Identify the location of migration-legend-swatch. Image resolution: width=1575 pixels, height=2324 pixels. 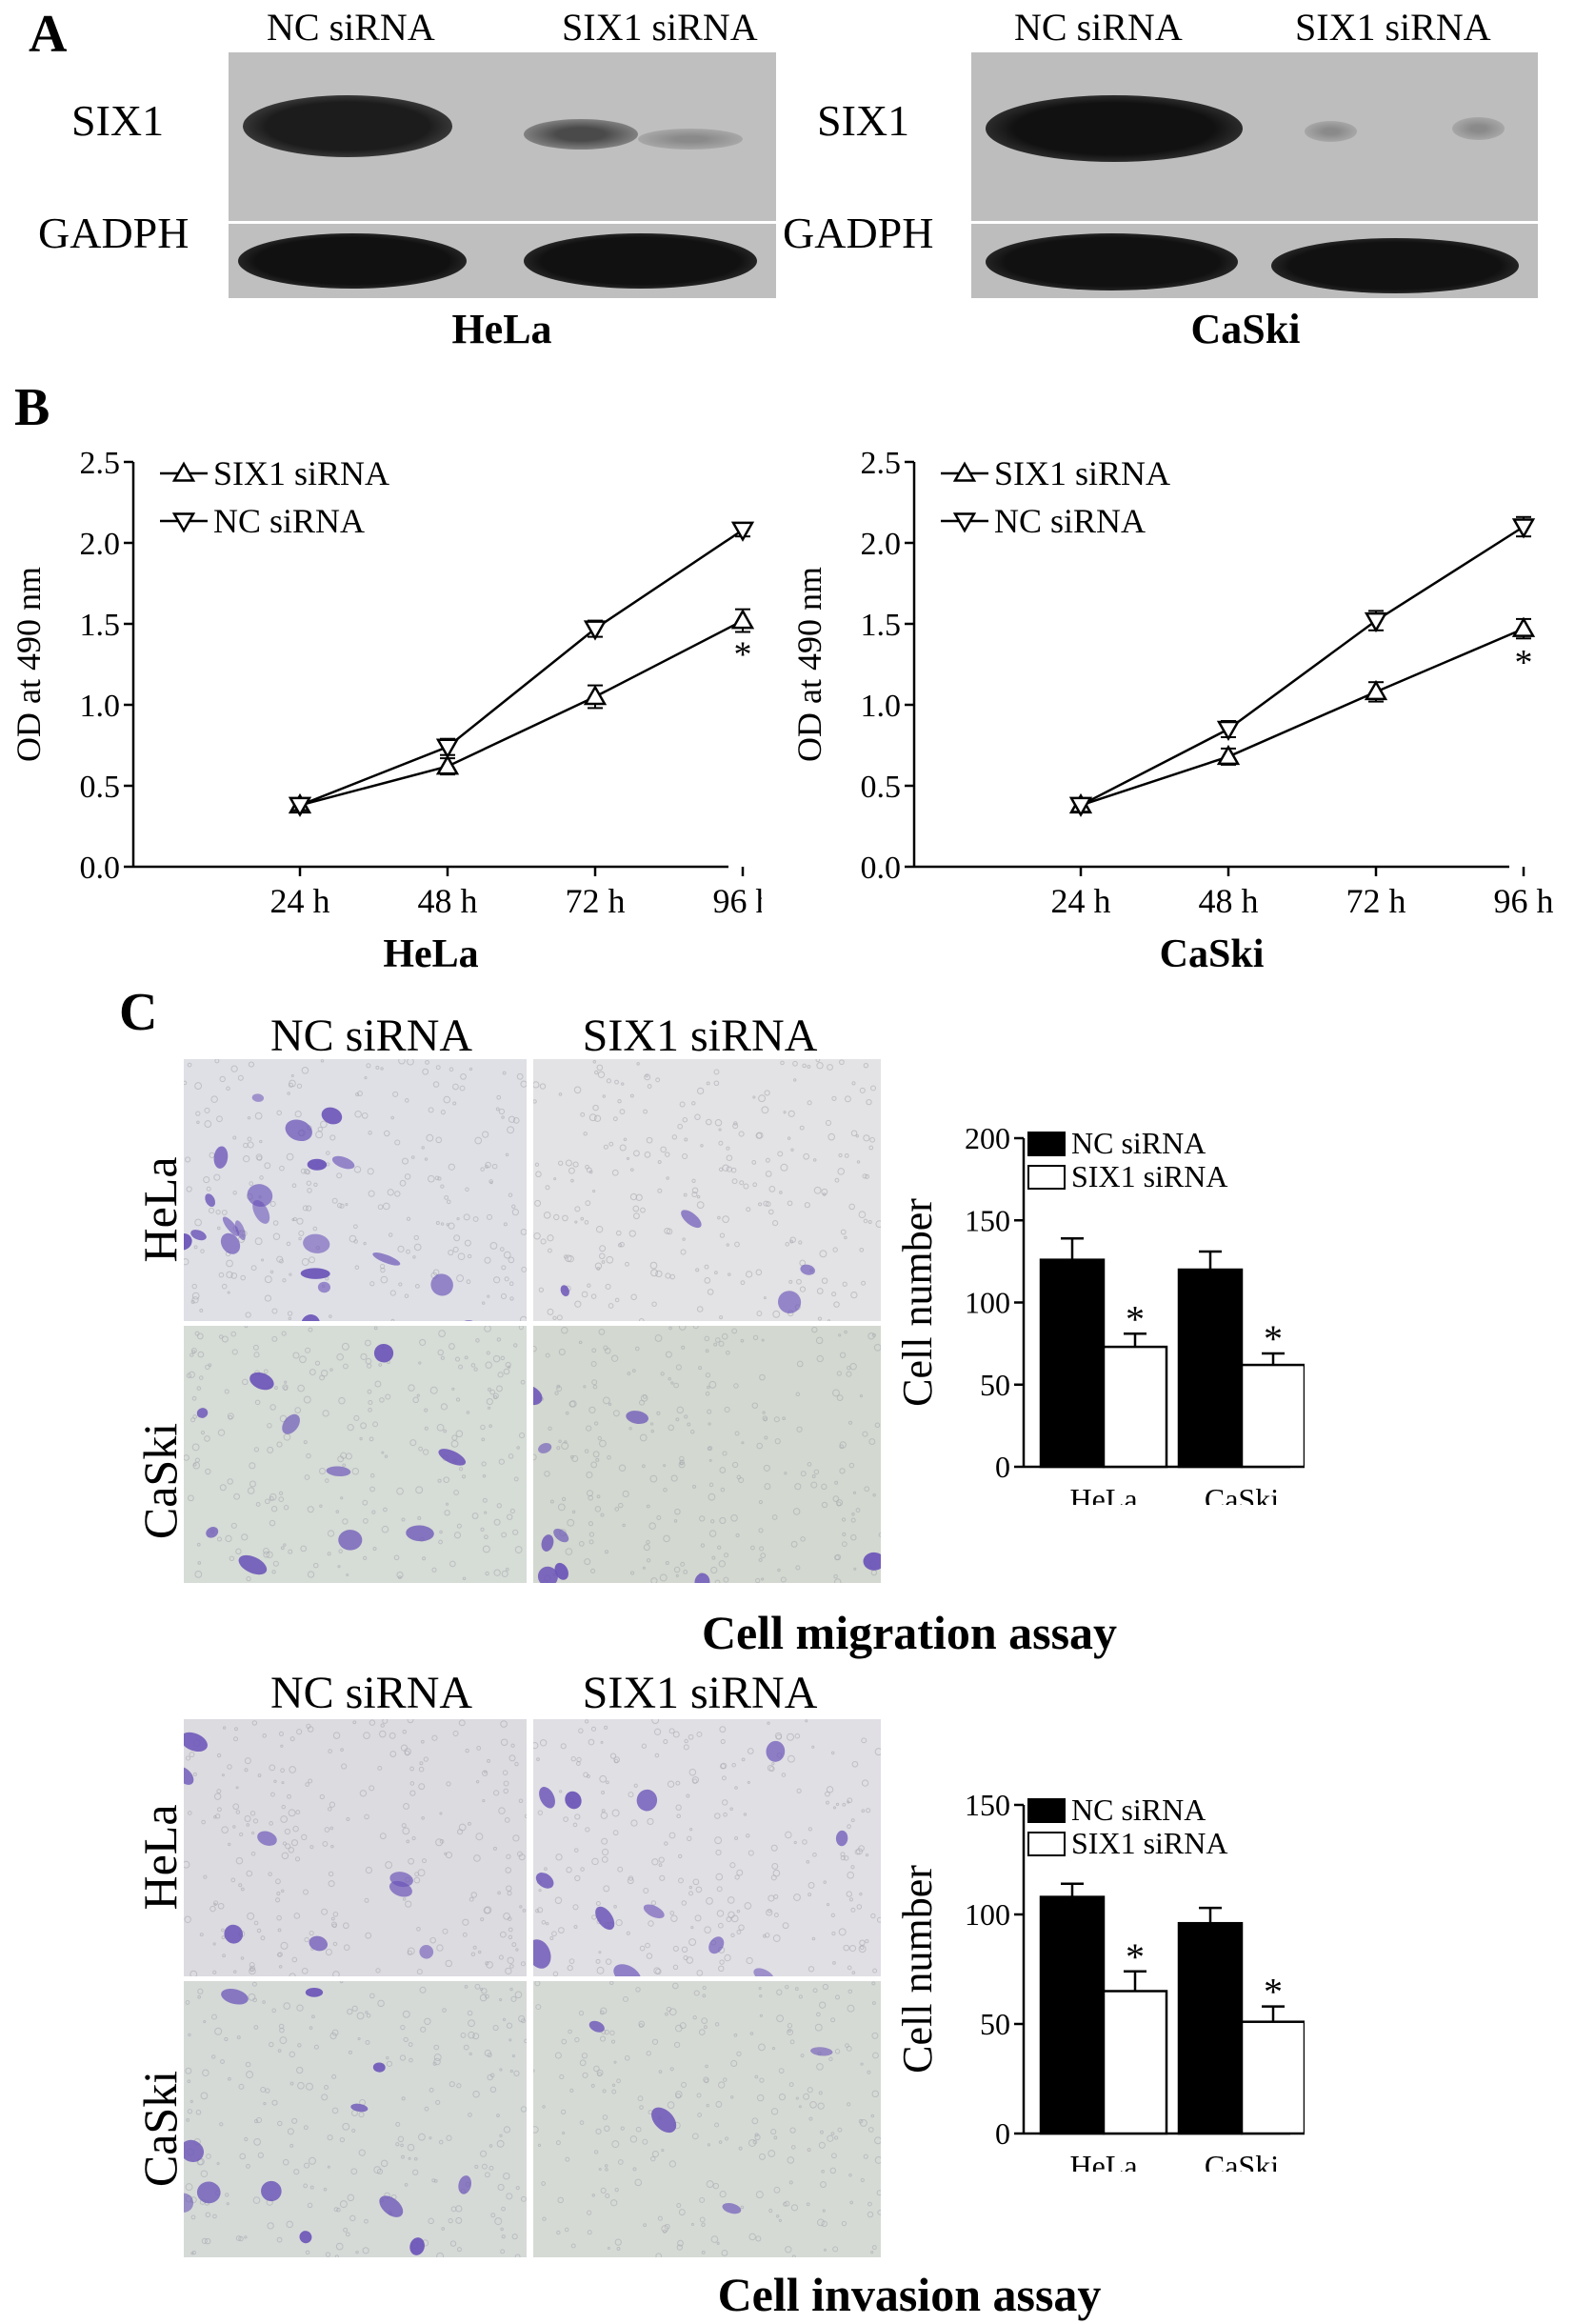
(1046, 1144).